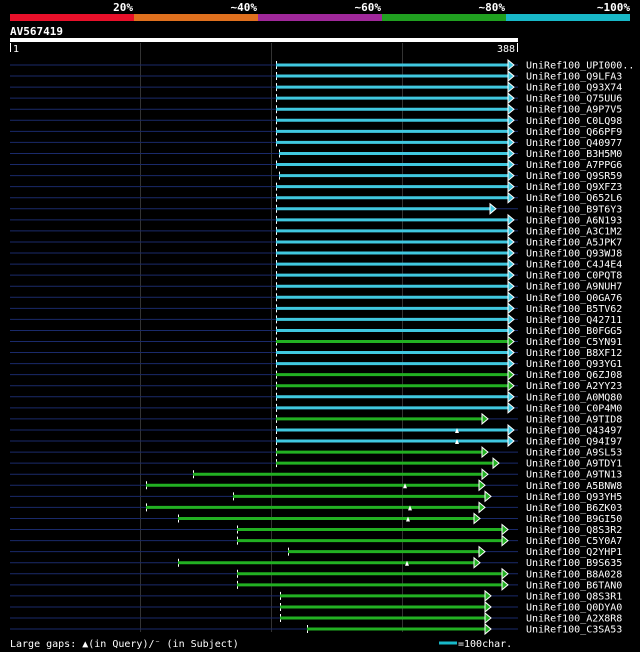 The width and height of the screenshot is (640, 652). What do you see at coordinates (574, 430) in the screenshot?
I see `hit-label: UniRef100_Q43497` at bounding box center [574, 430].